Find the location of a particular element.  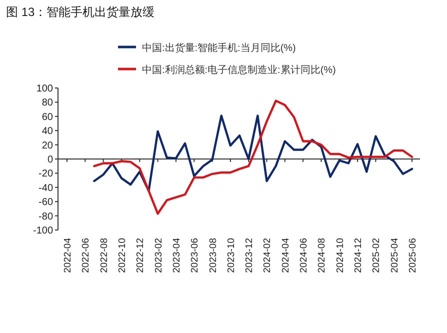

x-tick-label: 2022-12 is located at coordinates (140, 255).